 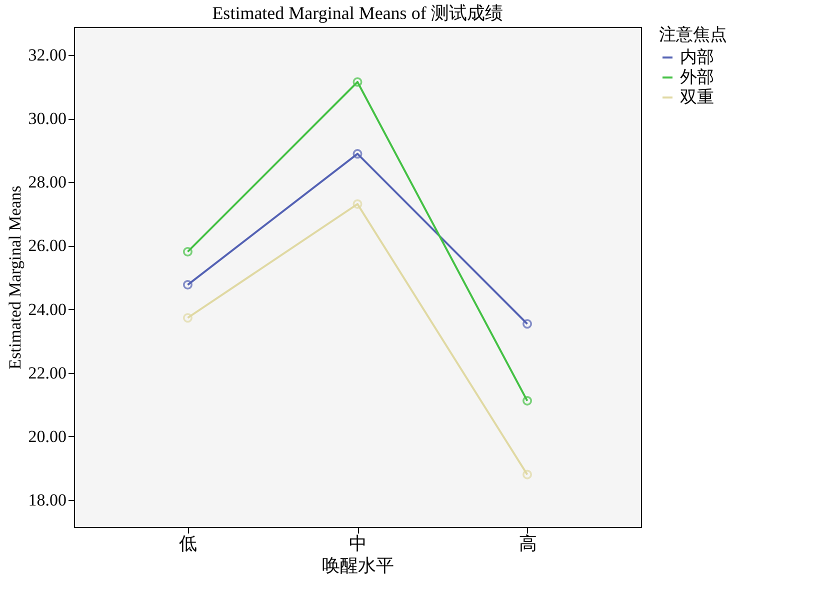 What do you see at coordinates (358, 566) in the screenshot?
I see `x-axis-title: 唤醒水平` at bounding box center [358, 566].